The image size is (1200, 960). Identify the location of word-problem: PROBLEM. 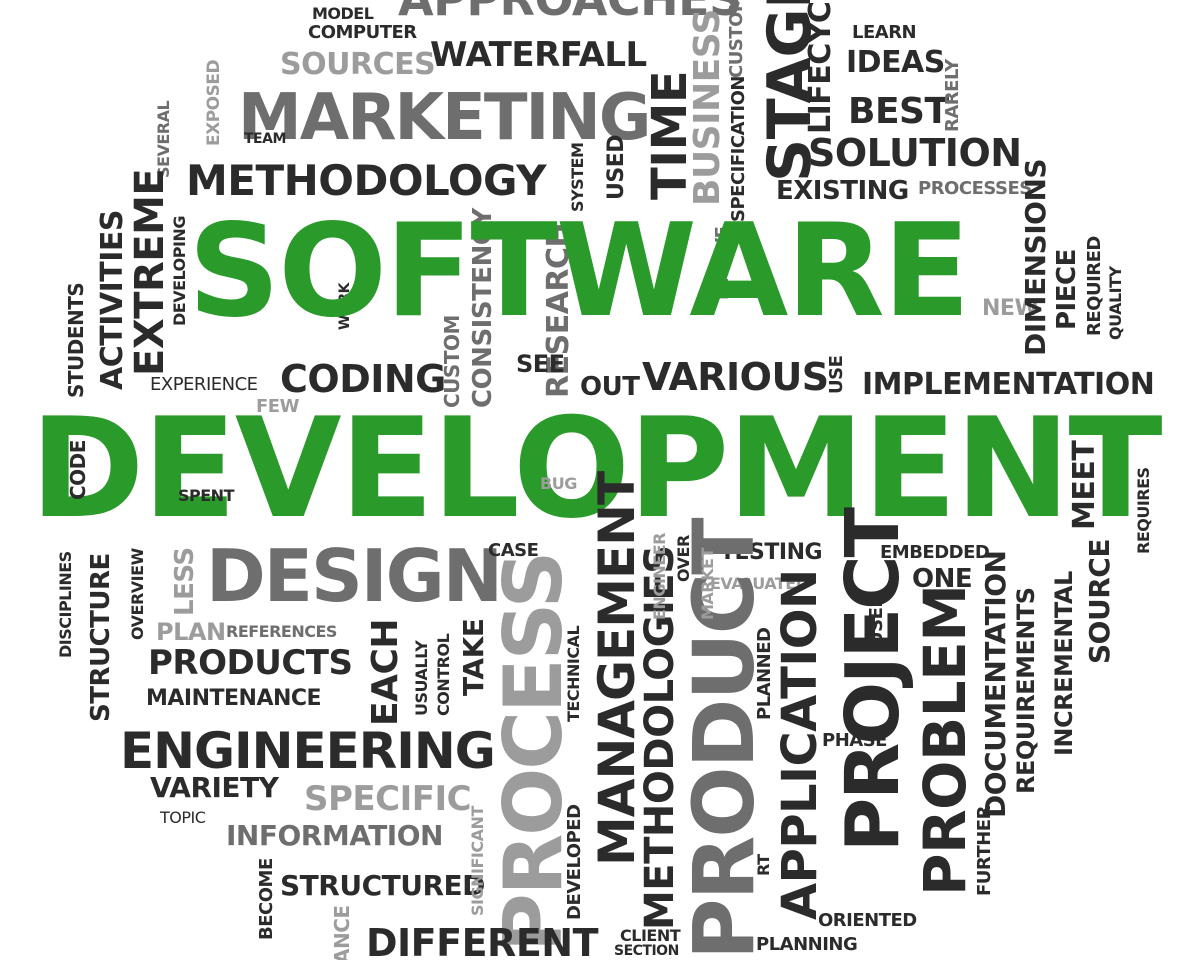
(945, 740).